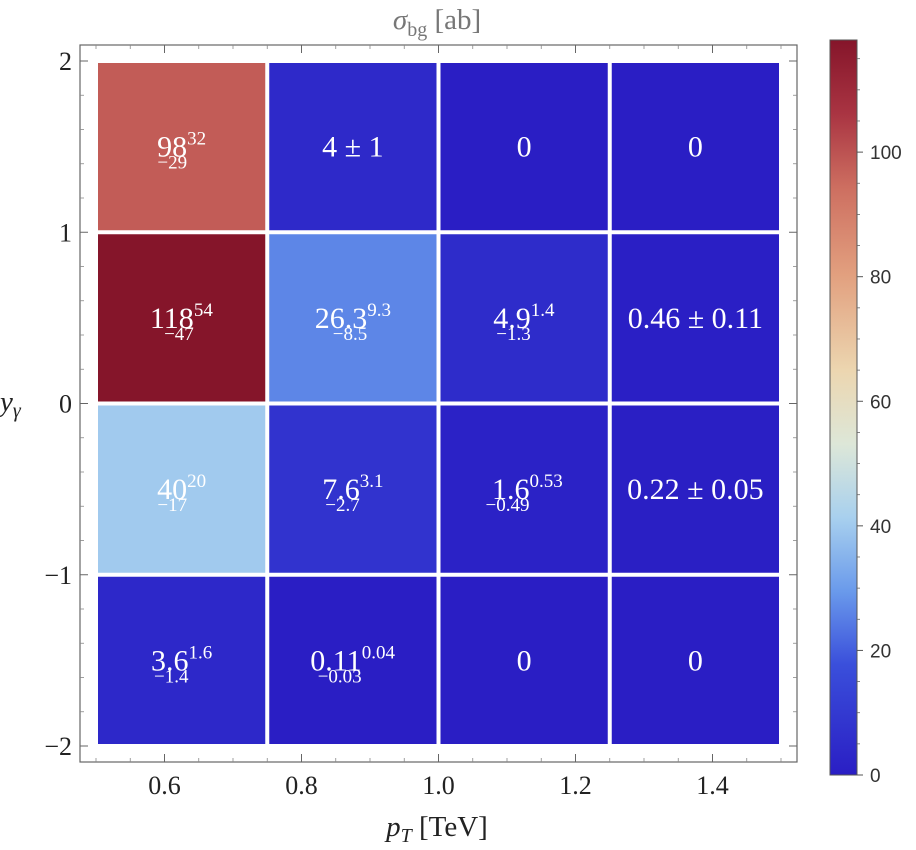  I want to click on cell-label: 11854 −47, so click(181, 322).